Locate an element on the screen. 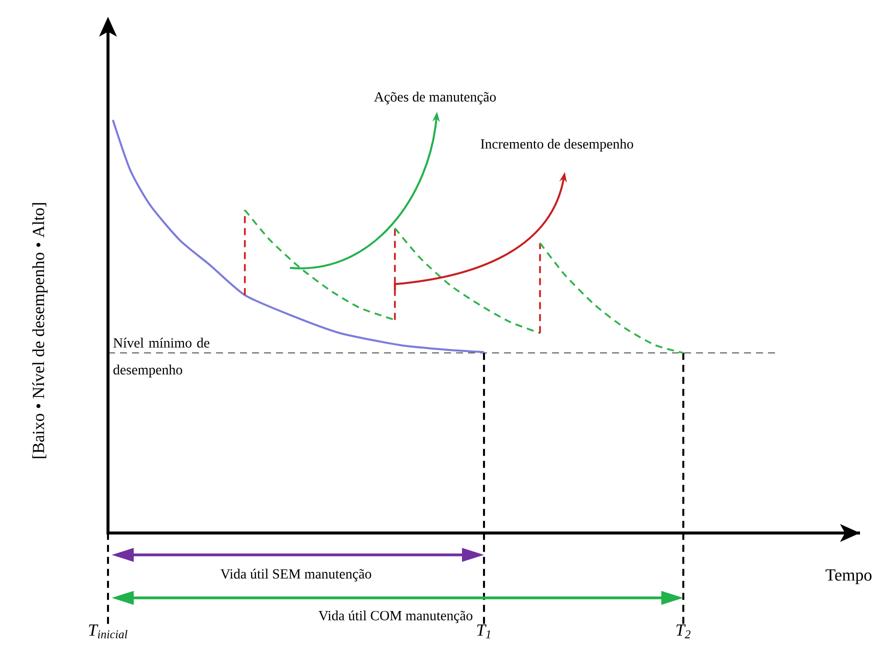  x-tick-label: T$_{inicial}$ is located at coordinates (108, 631).